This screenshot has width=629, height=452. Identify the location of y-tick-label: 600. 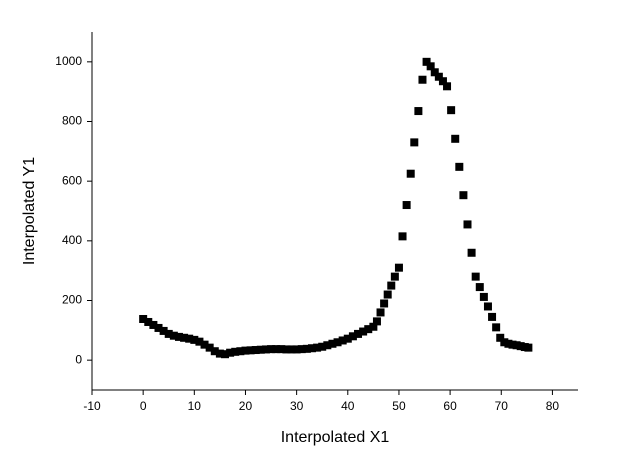
(72, 180).